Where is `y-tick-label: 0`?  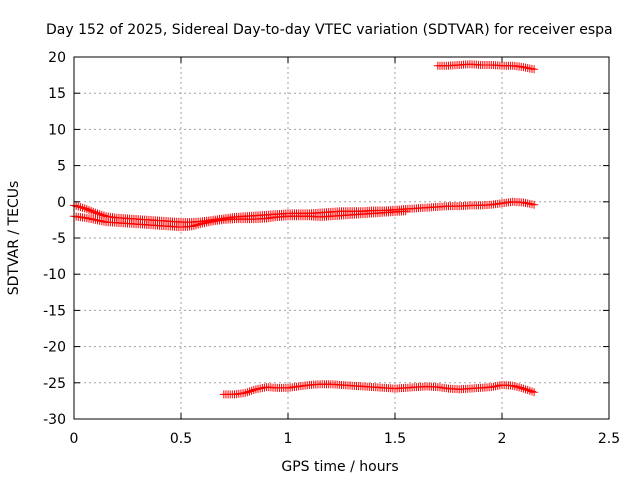 y-tick-label: 0 is located at coordinates (61, 203).